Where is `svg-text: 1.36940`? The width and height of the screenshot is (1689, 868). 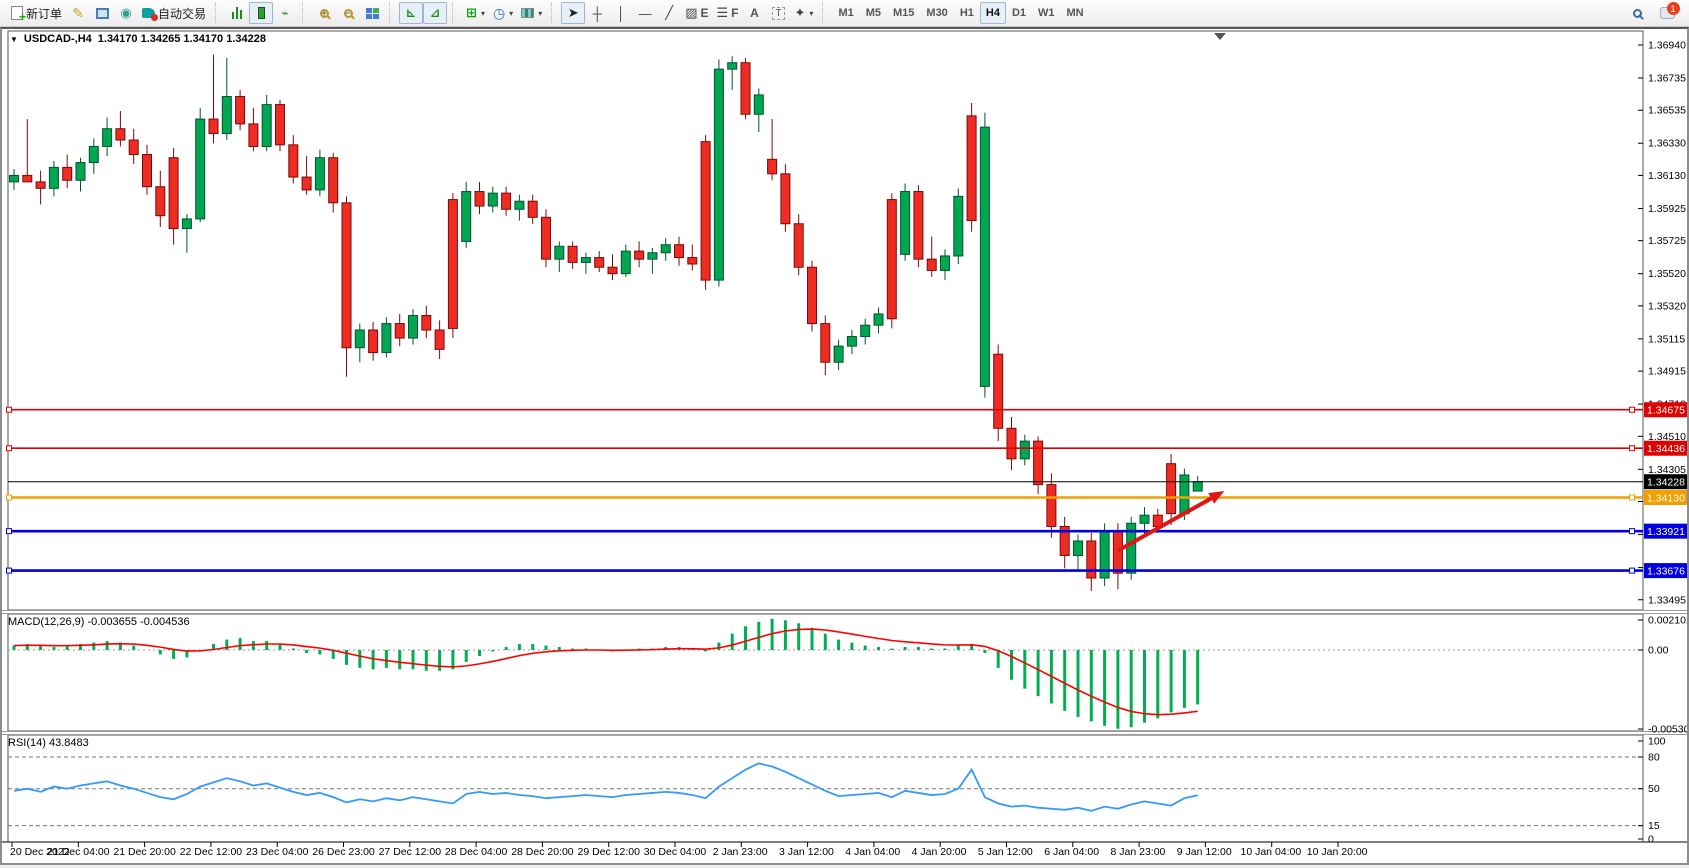 svg-text: 1.36940 is located at coordinates (1667, 46).